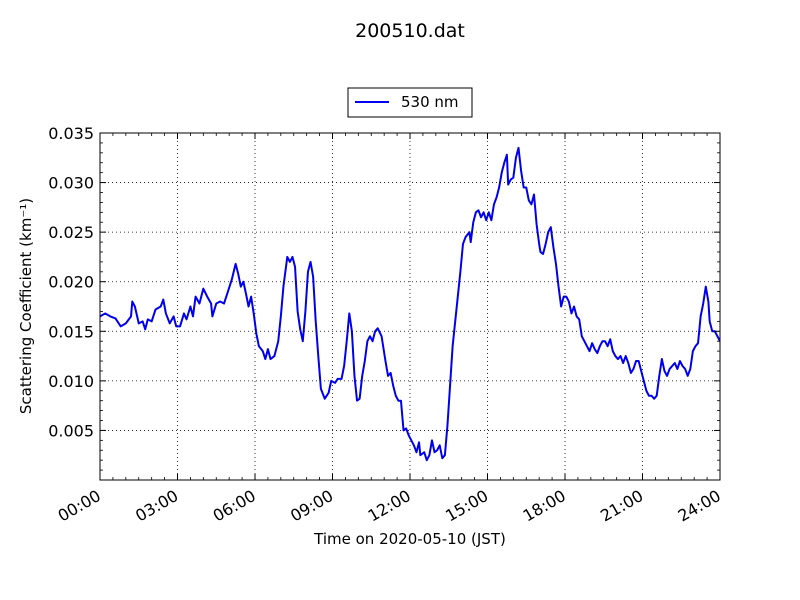 Image resolution: width=800 pixels, height=600 pixels. Describe the element at coordinates (311, 506) in the screenshot. I see `x-tick-label: 09:00` at that location.